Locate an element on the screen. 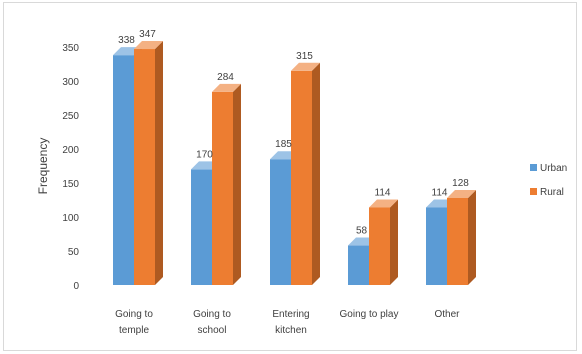  legend-label: Rural is located at coordinates (552, 192).